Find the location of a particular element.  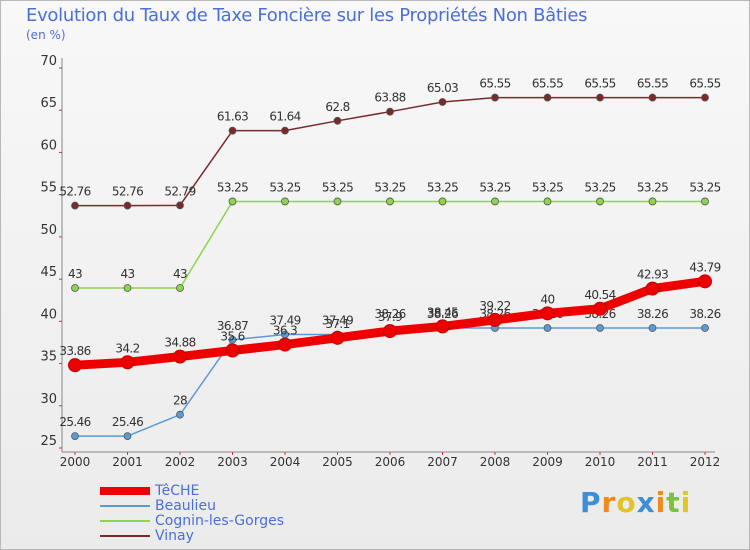

legend-label: Vinay is located at coordinates (174, 536).